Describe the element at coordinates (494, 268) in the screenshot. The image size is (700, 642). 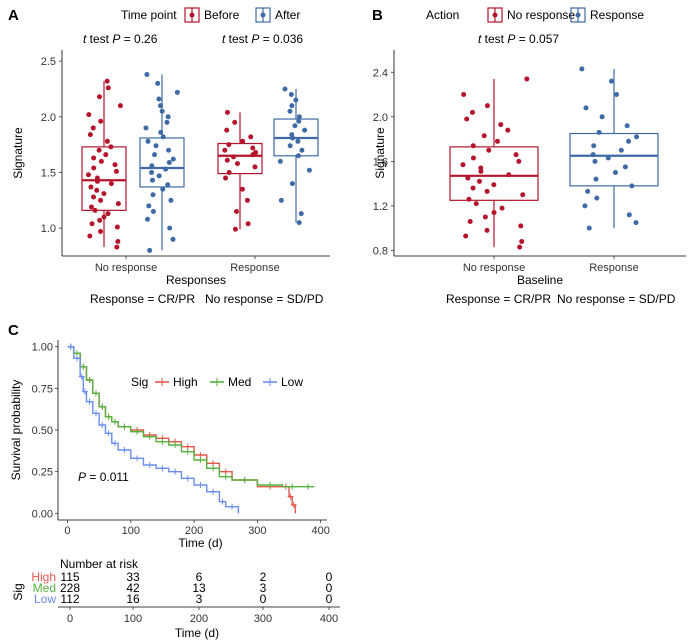
I see `x-tick-label: No response` at that location.